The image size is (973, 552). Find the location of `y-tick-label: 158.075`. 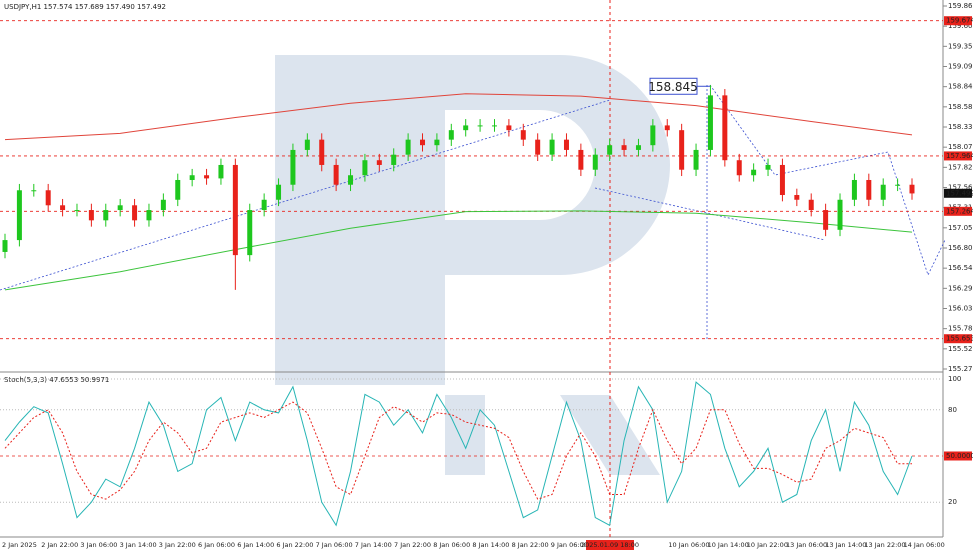

y-tick-label: 158.075 is located at coordinates (960, 147).